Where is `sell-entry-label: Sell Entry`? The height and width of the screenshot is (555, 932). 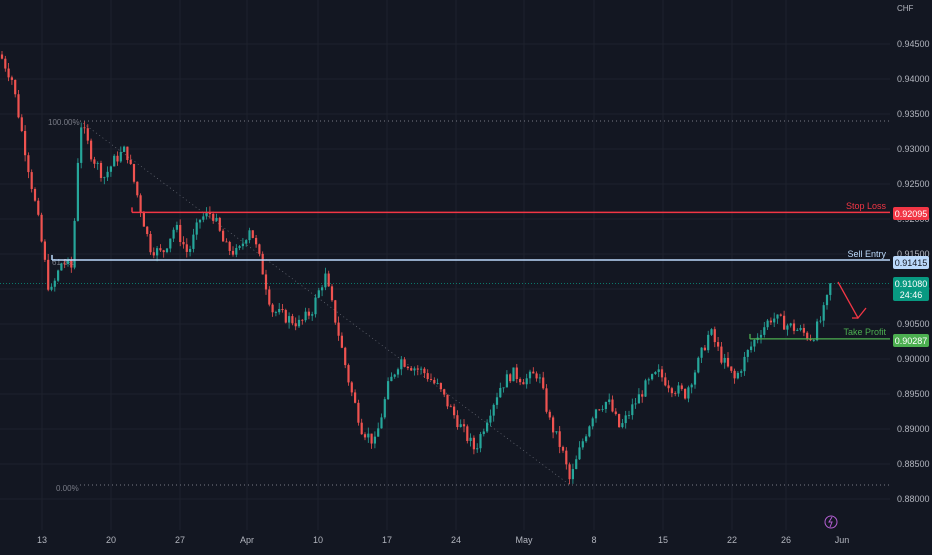
sell-entry-label: Sell Entry is located at coordinates (866, 254).